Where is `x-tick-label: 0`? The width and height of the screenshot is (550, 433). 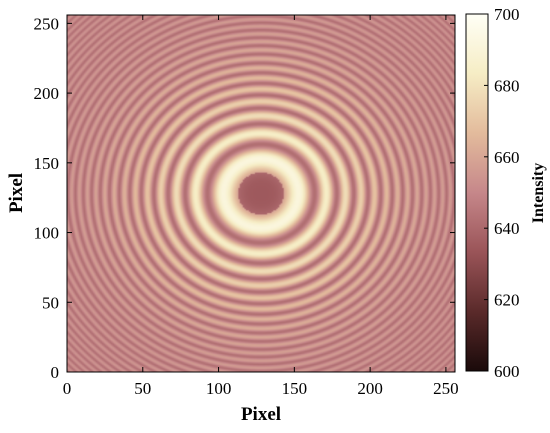 x-tick-label: 0 is located at coordinates (67, 388).